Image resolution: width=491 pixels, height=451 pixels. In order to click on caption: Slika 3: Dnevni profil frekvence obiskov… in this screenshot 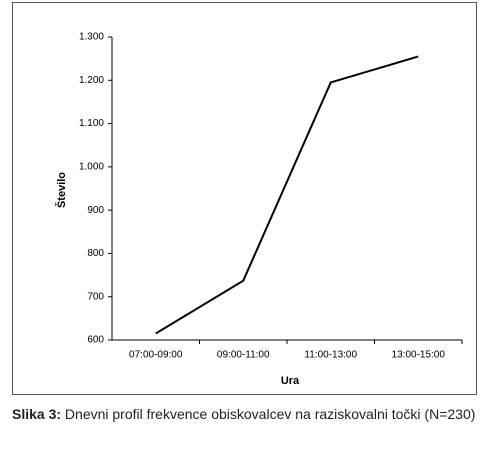, I will do `click(245, 414)`.